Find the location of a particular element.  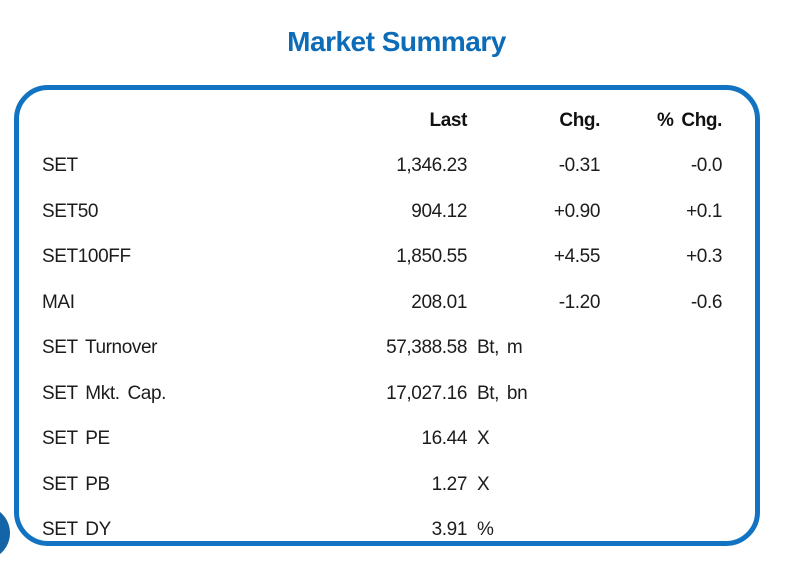

row-last-value: 16.44 is located at coordinates (444, 439).